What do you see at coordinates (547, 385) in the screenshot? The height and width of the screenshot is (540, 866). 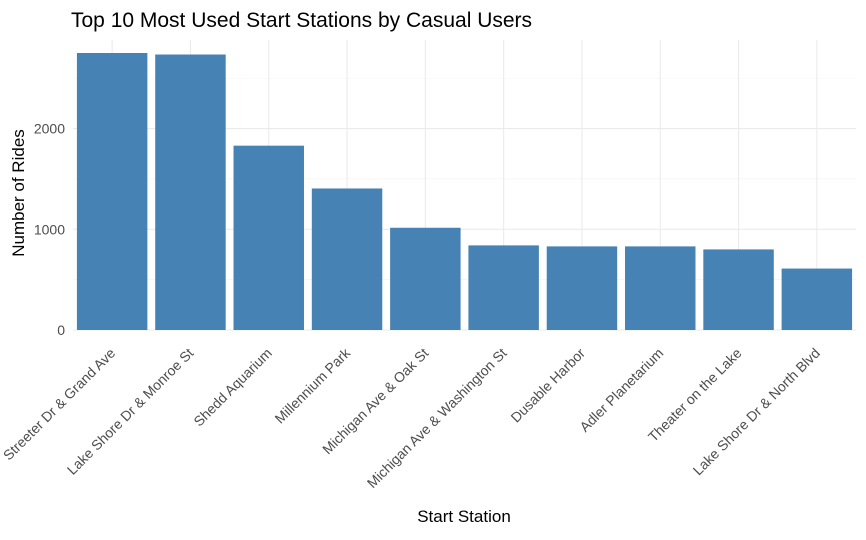 I see `x-tick-label: Dusable Harbor` at bounding box center [547, 385].